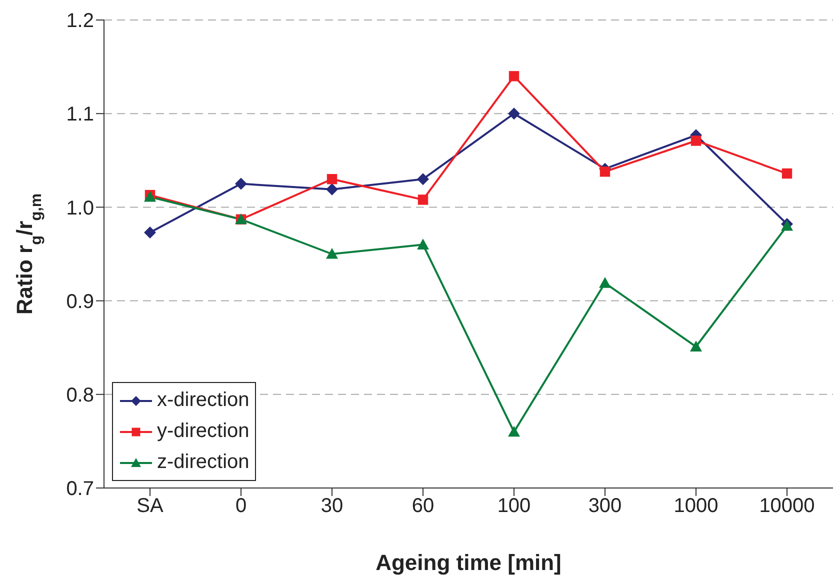 The height and width of the screenshot is (584, 837). Describe the element at coordinates (469, 562) in the screenshot. I see `x-axis-title: Ageing time [min]` at that location.